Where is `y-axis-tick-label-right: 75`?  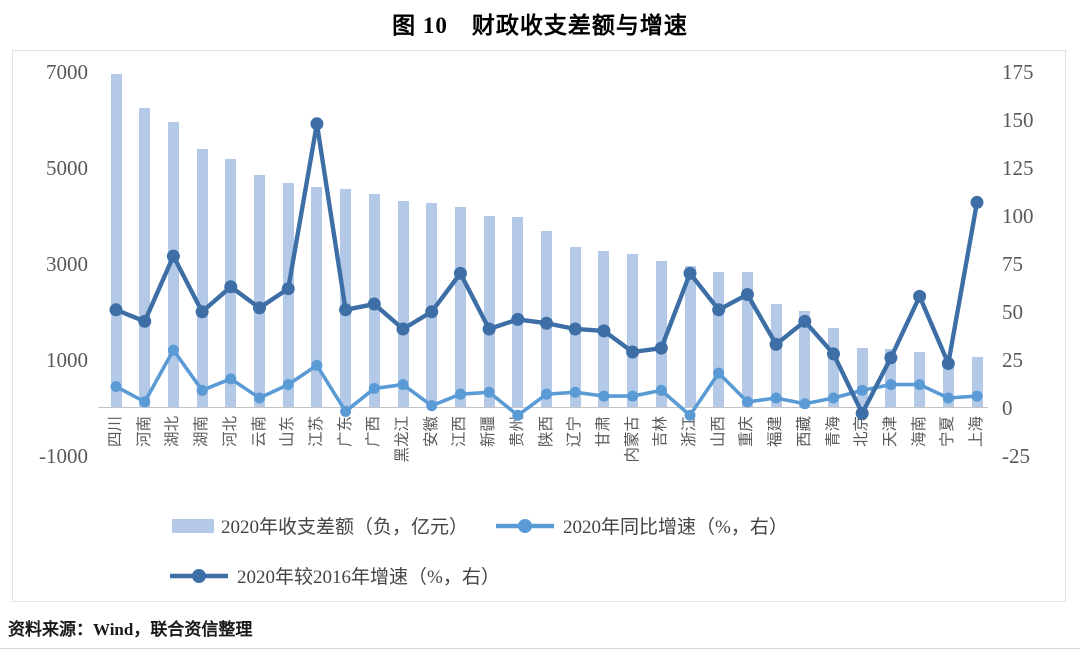 y-axis-tick-label-right: 75 is located at coordinates (1012, 263).